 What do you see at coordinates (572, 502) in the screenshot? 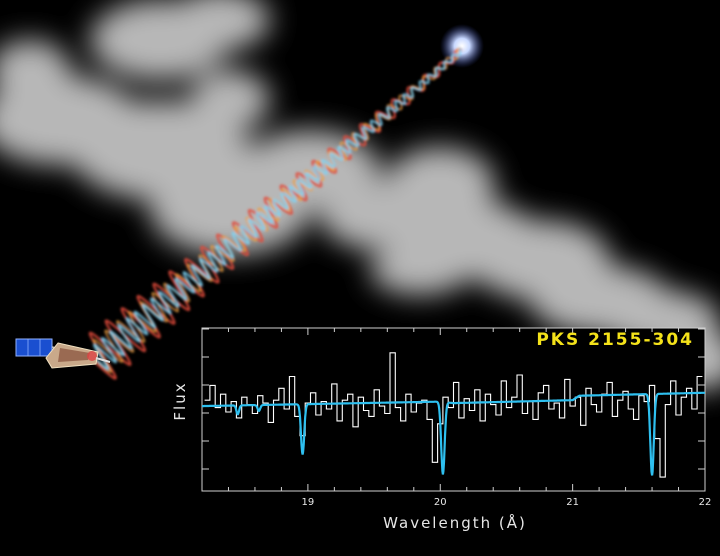
I see `x-tick-label: 21` at bounding box center [572, 502].